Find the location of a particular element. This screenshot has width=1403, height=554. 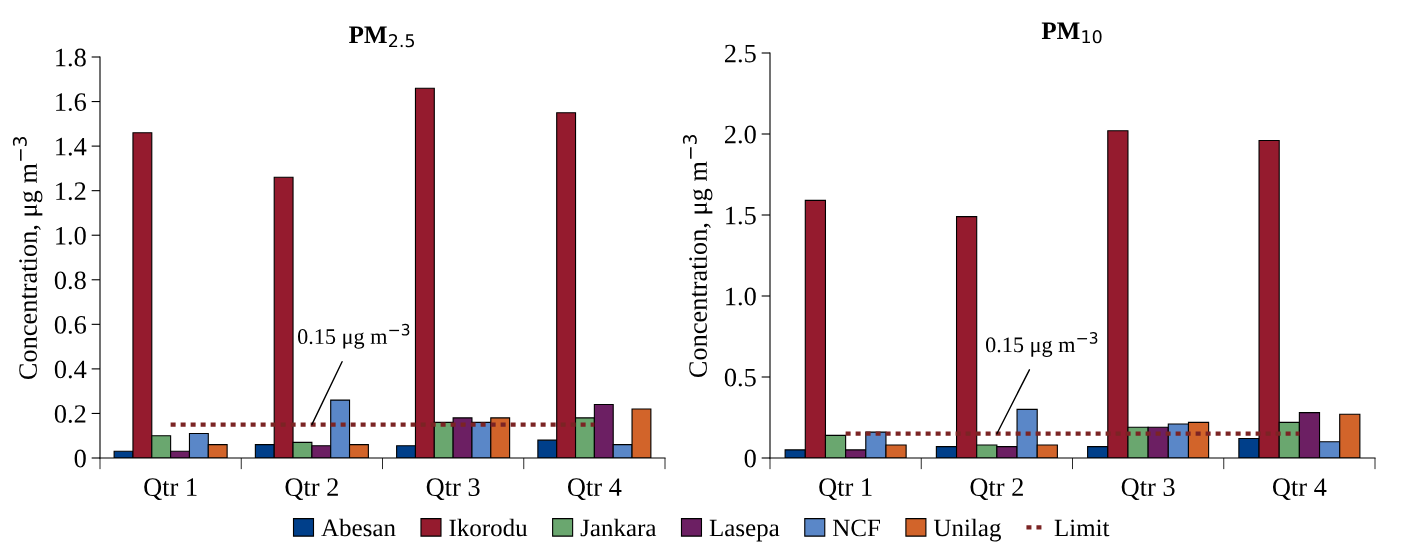

legend-label: Lasepa is located at coordinates (744, 530).